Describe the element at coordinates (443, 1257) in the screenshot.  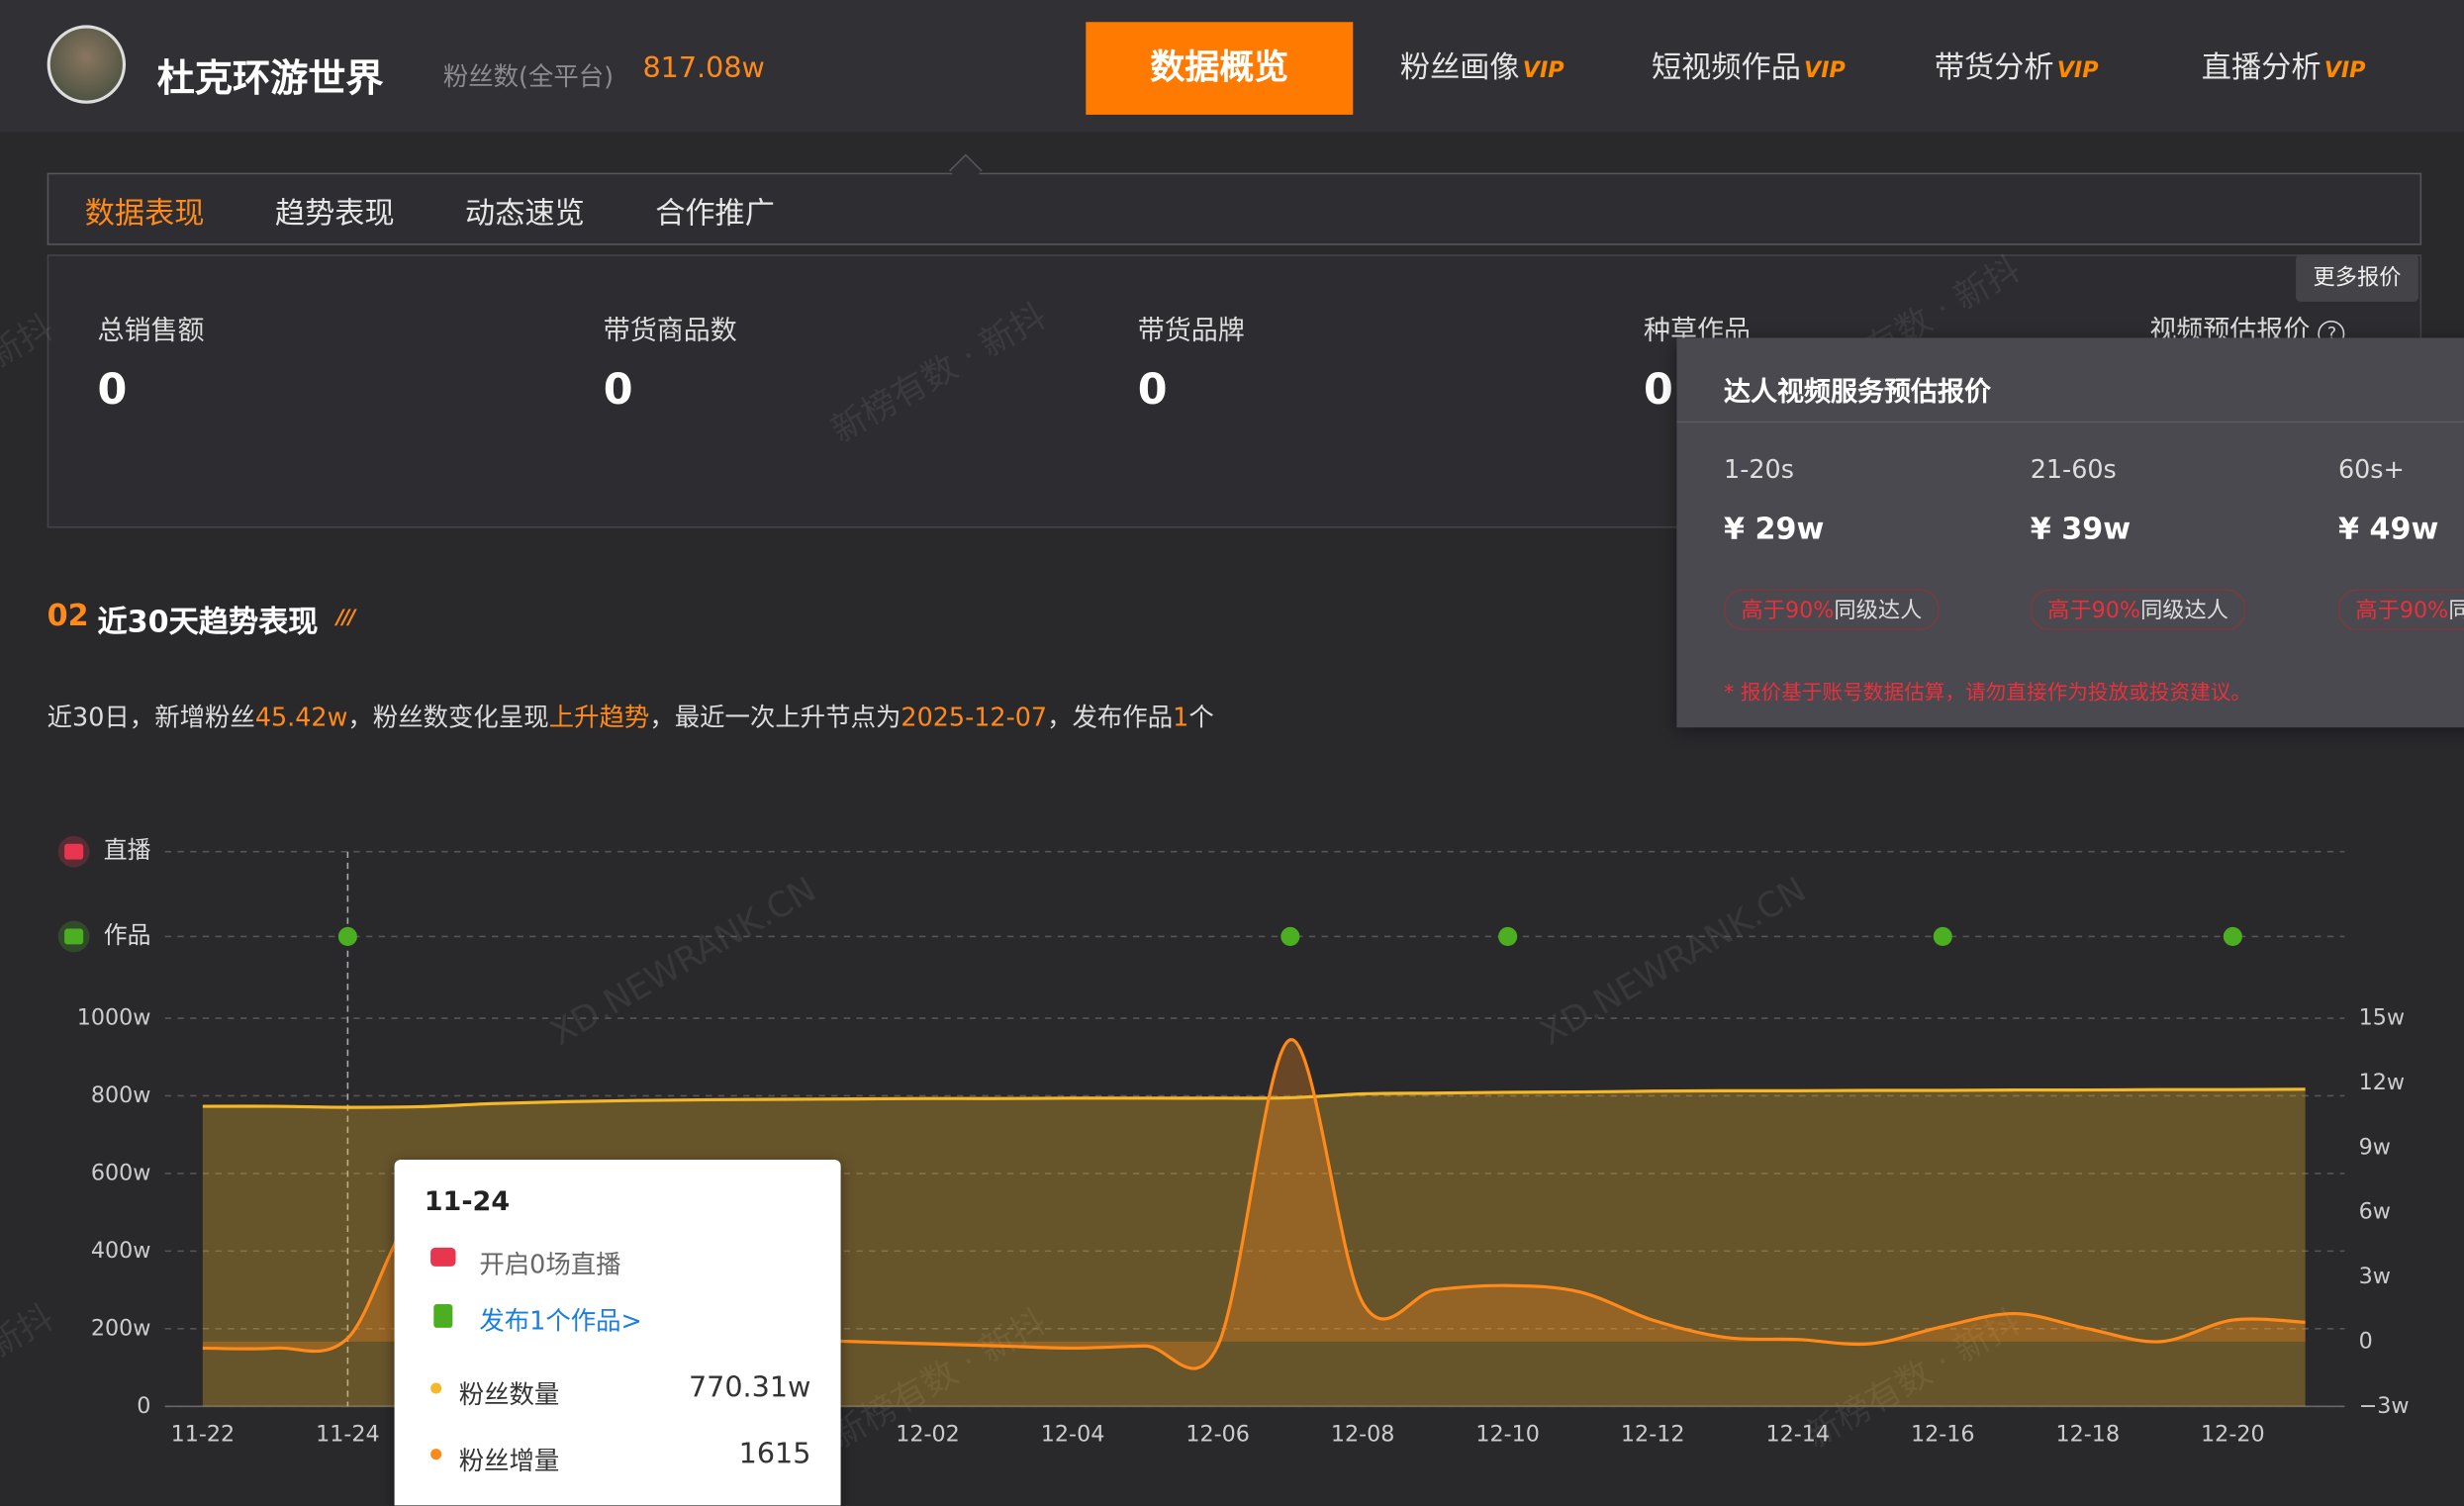
I see `live-icon` at that location.